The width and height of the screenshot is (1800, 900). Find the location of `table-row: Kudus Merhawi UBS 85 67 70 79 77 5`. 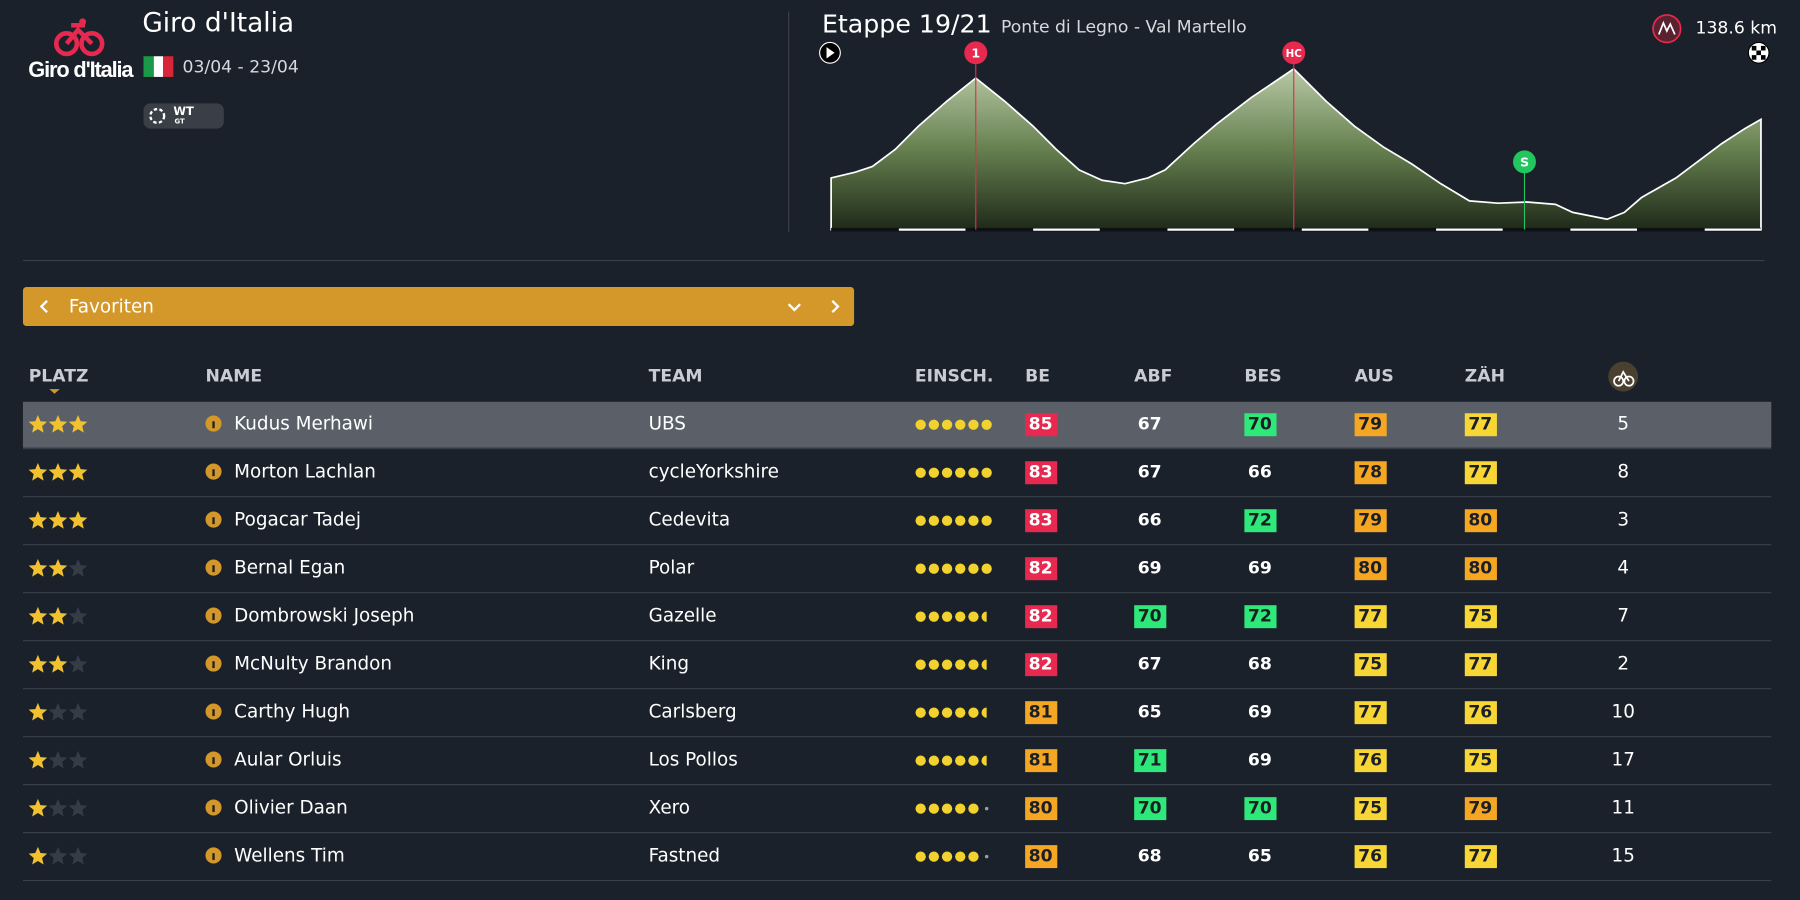

table-row: Kudus Merhawi UBS 85 67 70 79 77 5 is located at coordinates (897, 425).